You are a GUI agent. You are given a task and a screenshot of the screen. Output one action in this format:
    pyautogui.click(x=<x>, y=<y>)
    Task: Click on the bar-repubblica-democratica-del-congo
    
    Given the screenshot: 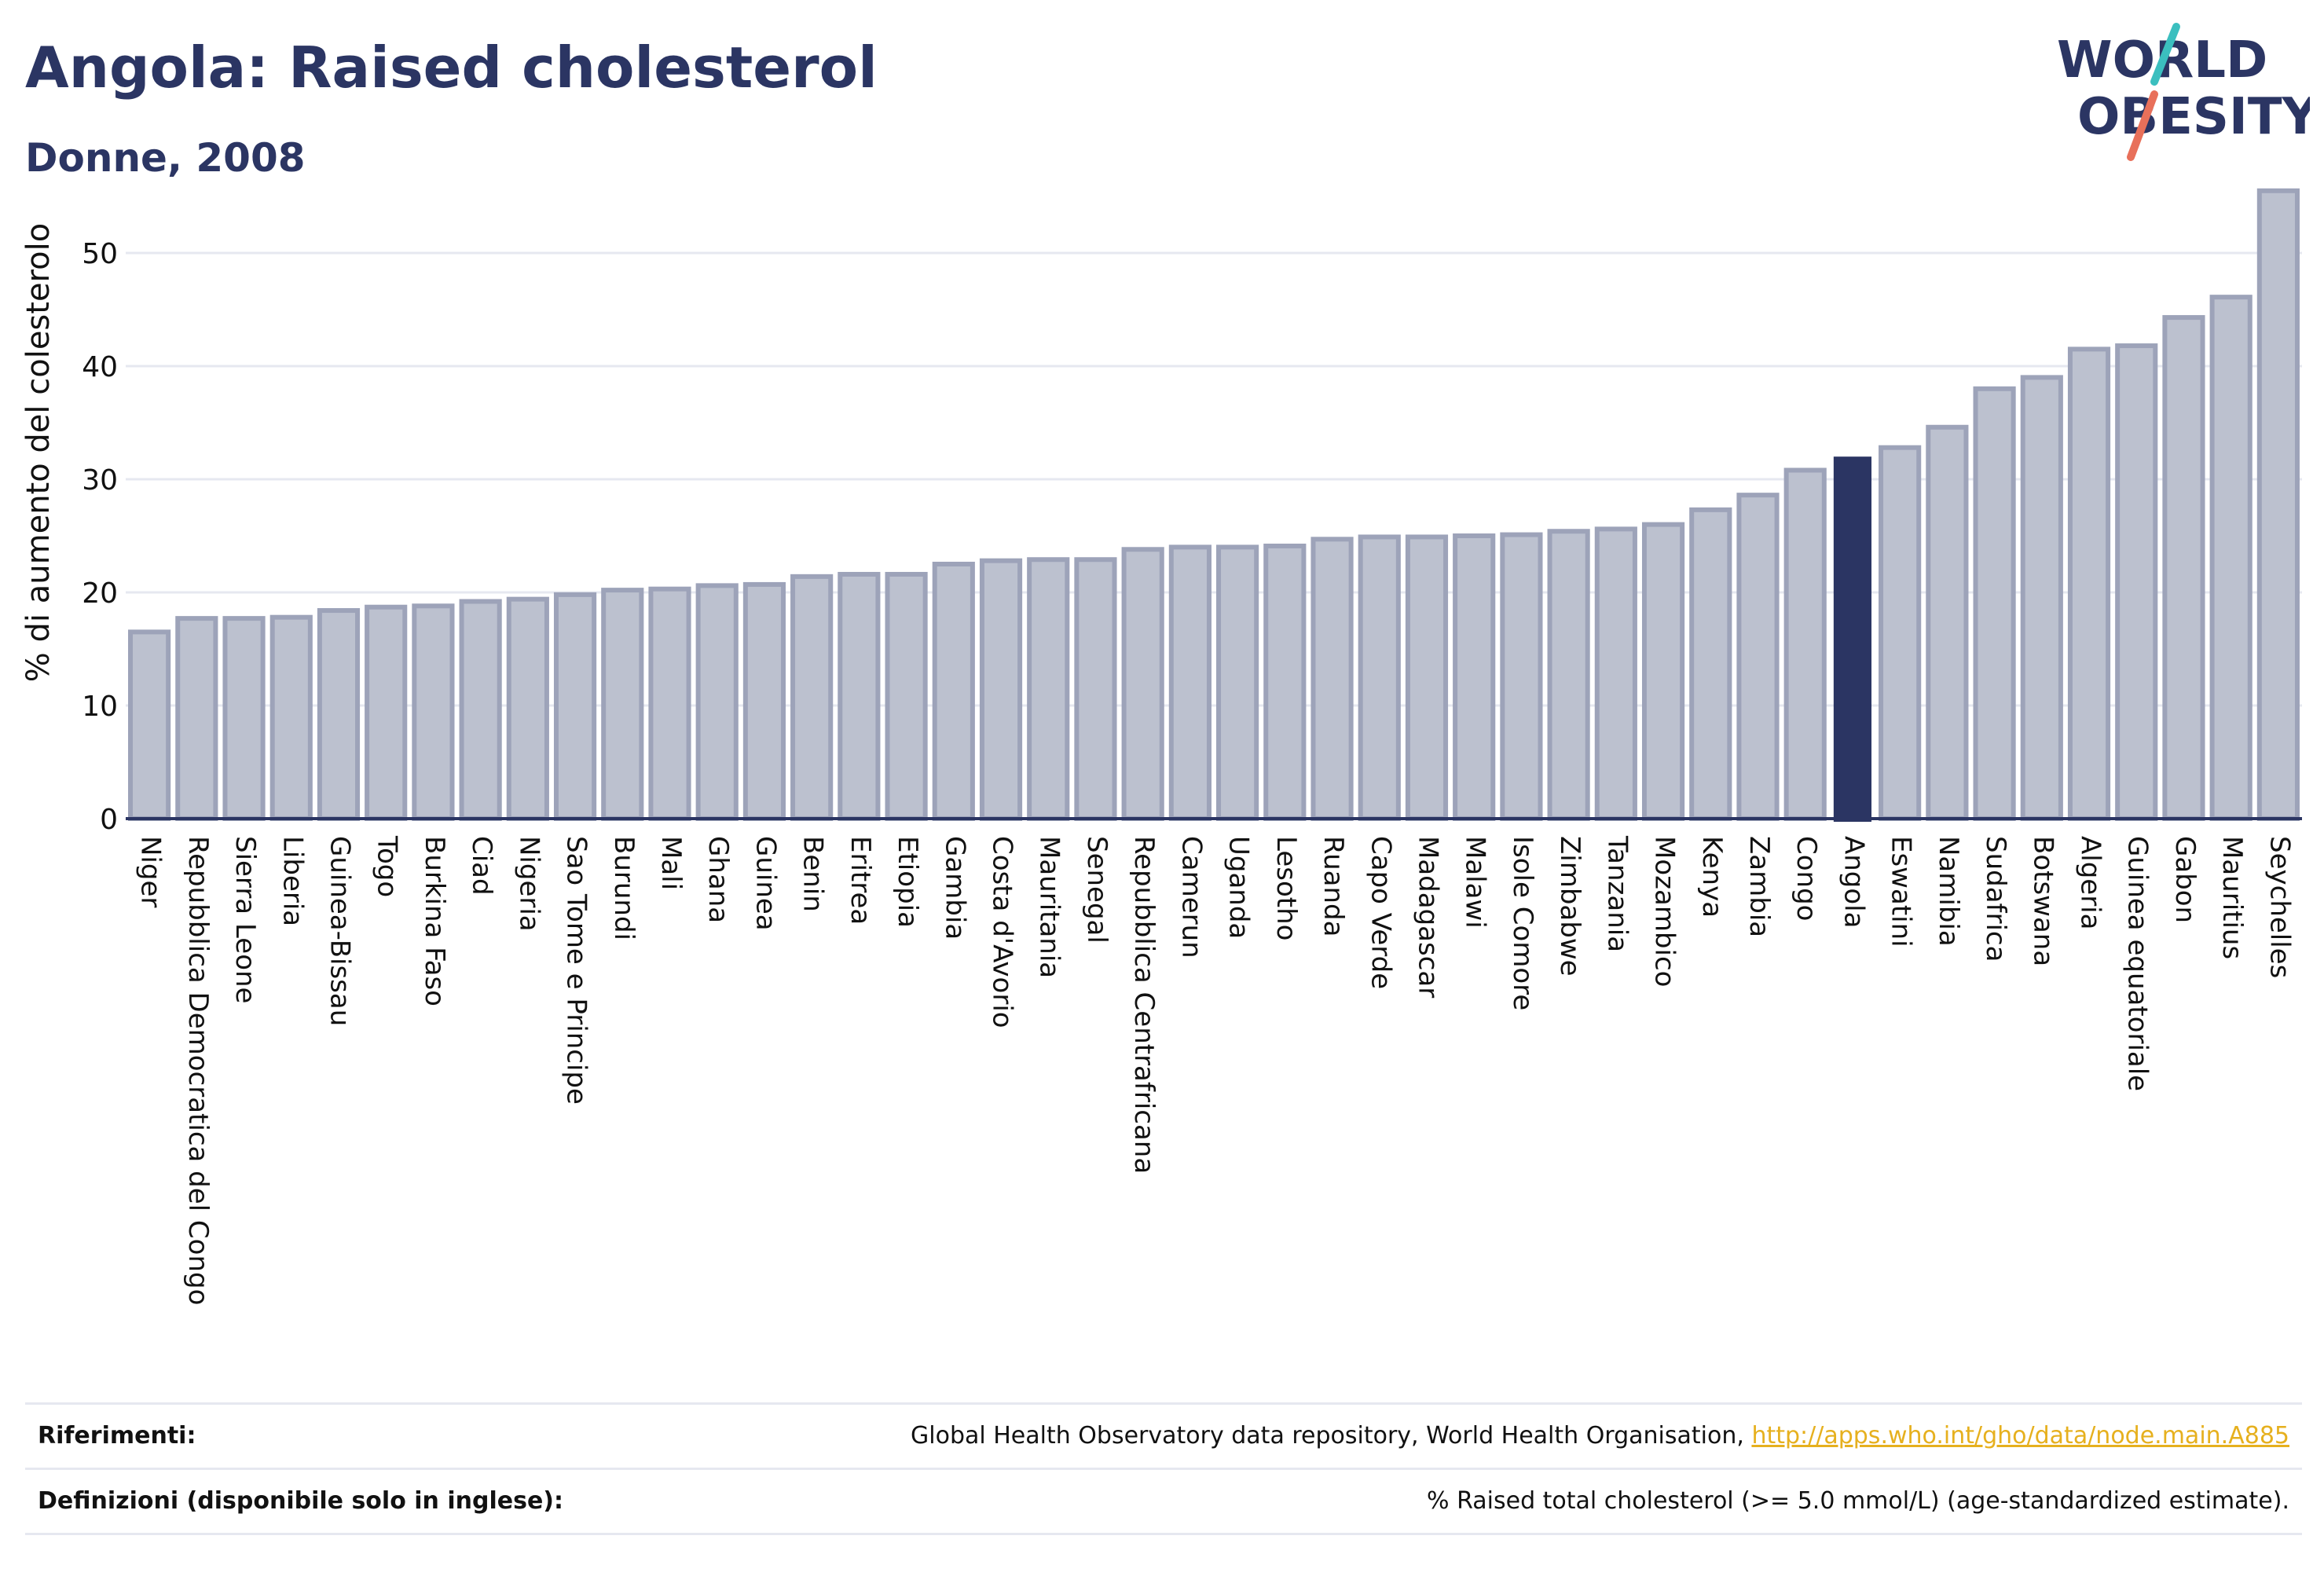 What is the action you would take?
    pyautogui.click(x=196, y=718)
    